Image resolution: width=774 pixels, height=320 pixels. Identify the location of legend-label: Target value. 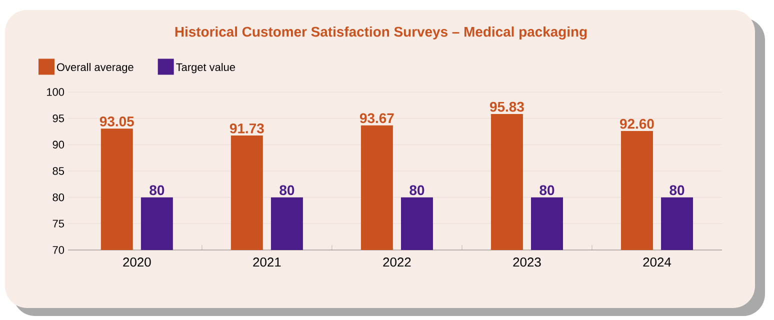
(206, 68).